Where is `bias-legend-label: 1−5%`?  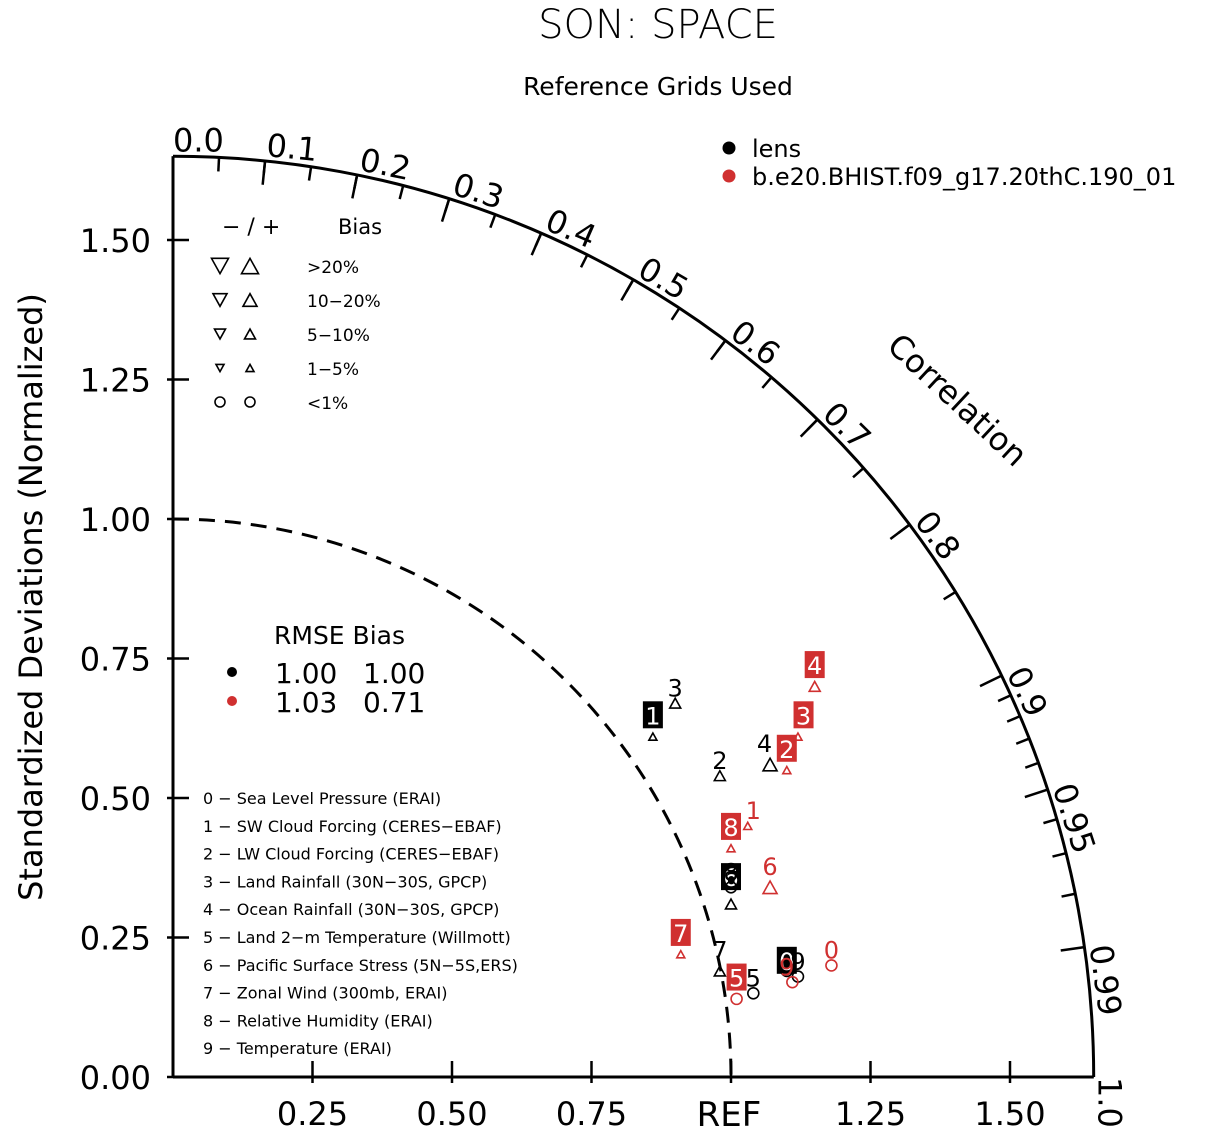 bias-legend-label: 1−5% is located at coordinates (333, 370).